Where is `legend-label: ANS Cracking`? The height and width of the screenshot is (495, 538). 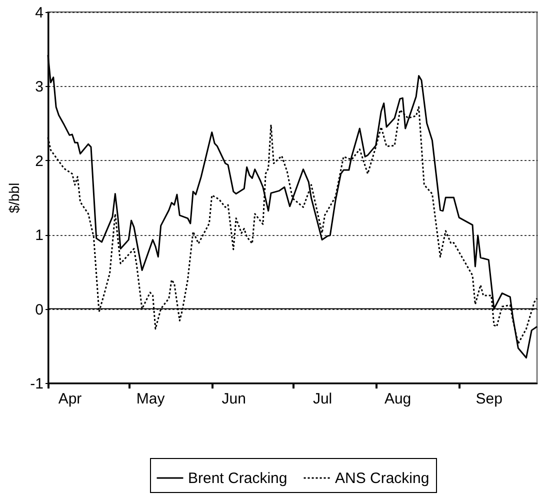
legend-label: ANS Cracking is located at coordinates (382, 478).